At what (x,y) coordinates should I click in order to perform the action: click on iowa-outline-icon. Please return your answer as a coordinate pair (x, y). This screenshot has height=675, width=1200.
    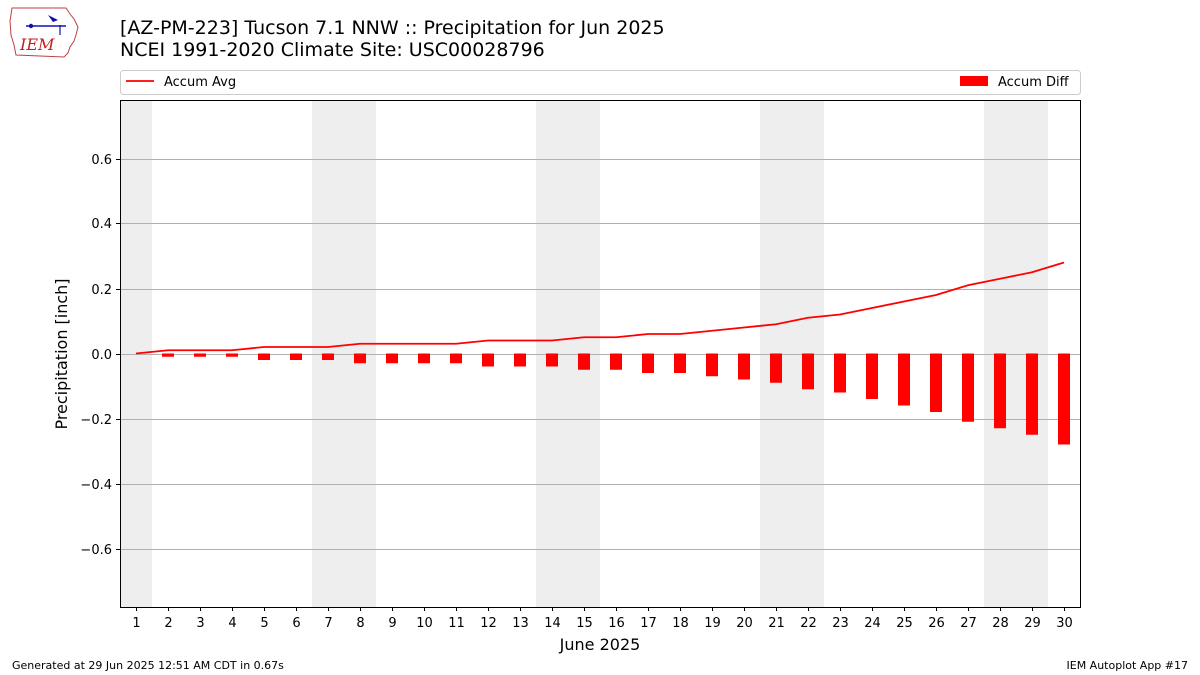
    Looking at the image, I should click on (44, 32).